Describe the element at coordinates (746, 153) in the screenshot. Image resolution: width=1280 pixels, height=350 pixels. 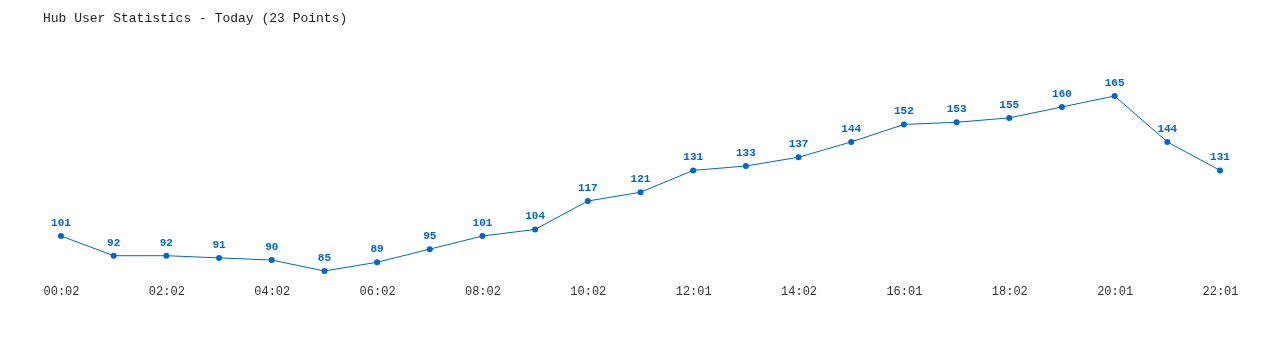
I see `data-label: 133` at that location.